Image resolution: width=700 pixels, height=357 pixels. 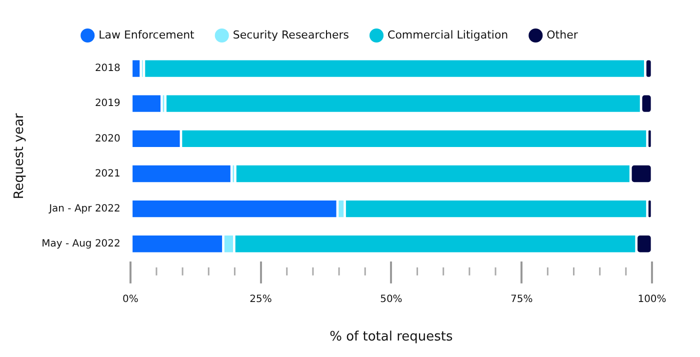 What do you see at coordinates (291, 35) in the screenshot?
I see `legend-label: Security Researchers` at bounding box center [291, 35].